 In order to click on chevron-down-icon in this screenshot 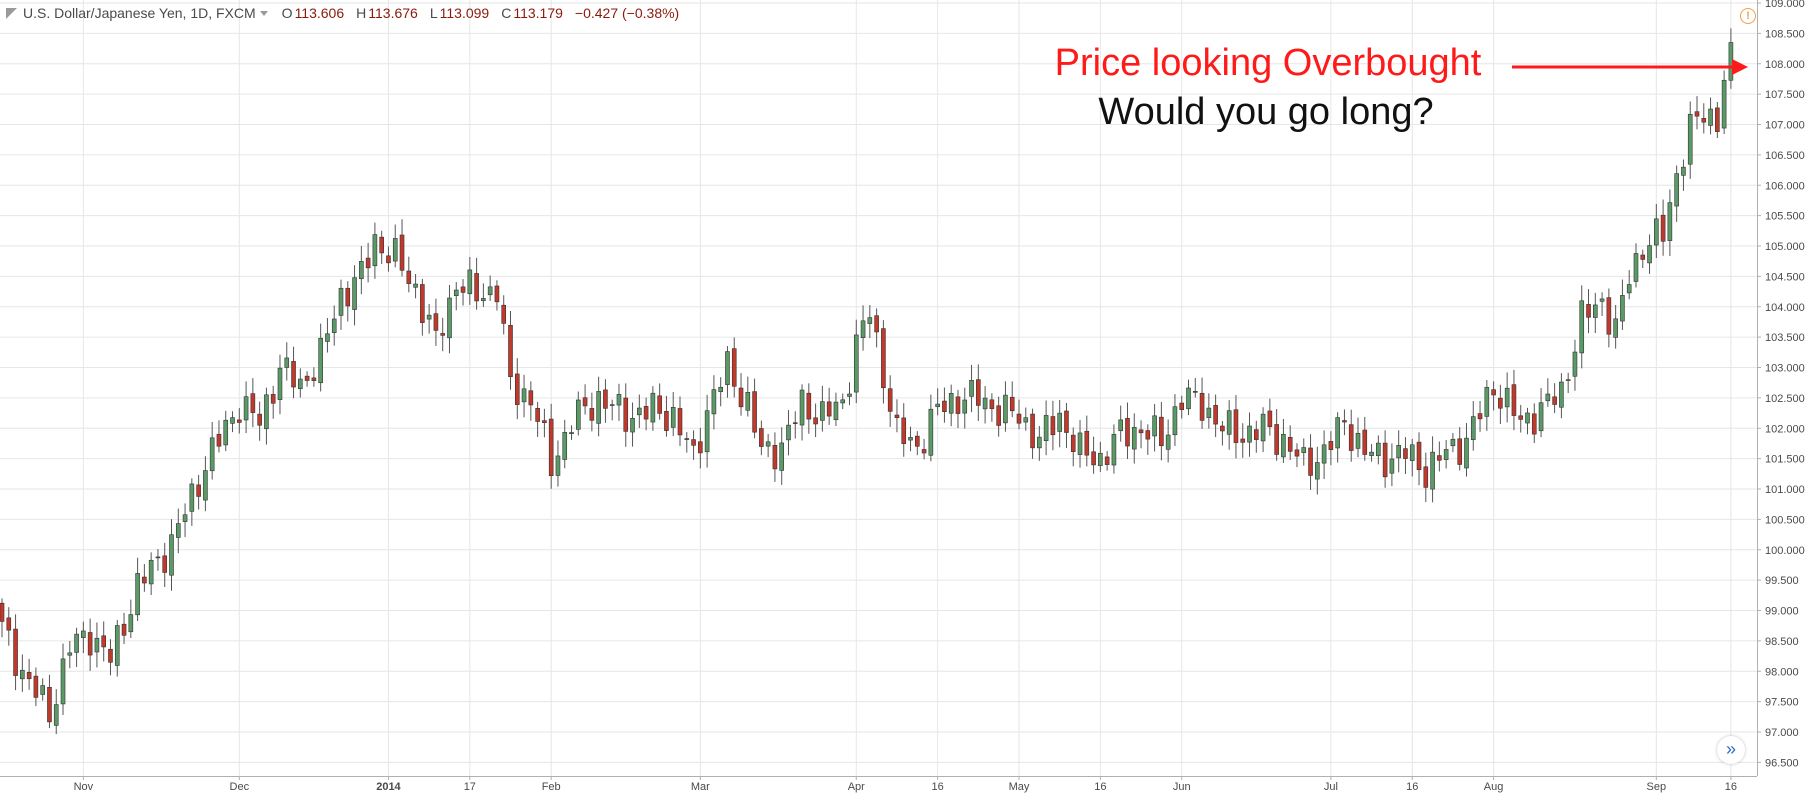, I will do `click(263, 13)`.